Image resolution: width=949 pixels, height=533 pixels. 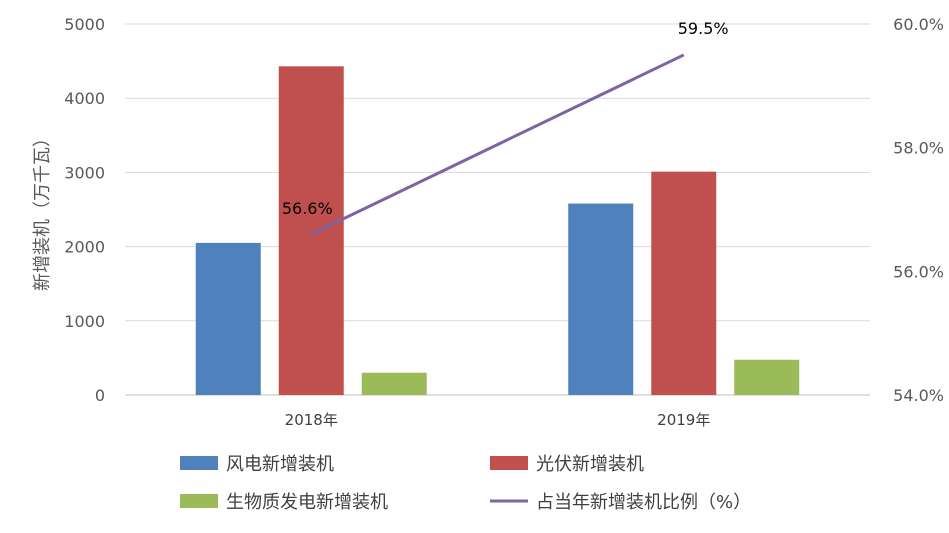 What do you see at coordinates (307, 208) in the screenshot?
I see `data-label: 56.6%` at bounding box center [307, 208].